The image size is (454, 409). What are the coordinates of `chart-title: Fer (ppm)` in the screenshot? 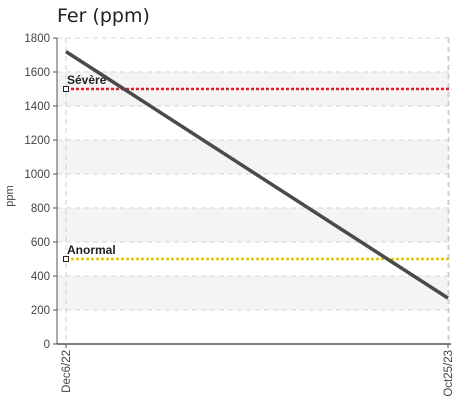 It's located at (103, 16).